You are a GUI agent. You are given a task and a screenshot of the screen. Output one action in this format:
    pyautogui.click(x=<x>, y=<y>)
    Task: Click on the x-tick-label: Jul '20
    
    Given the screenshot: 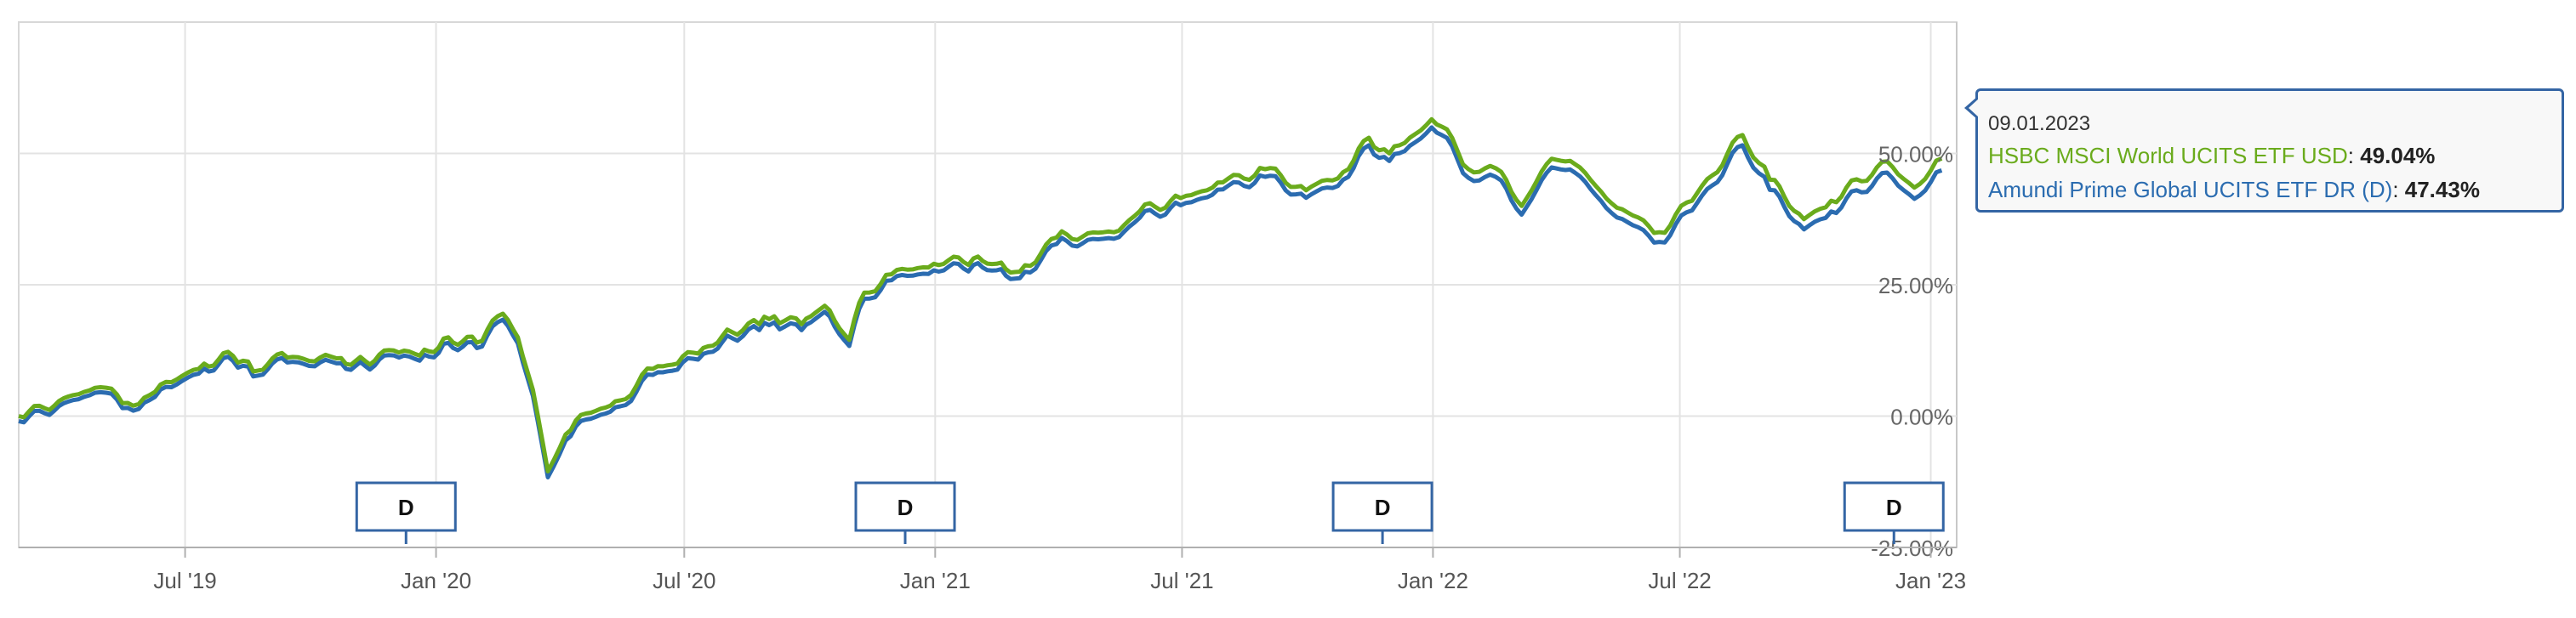 What is the action you would take?
    pyautogui.click(x=684, y=580)
    